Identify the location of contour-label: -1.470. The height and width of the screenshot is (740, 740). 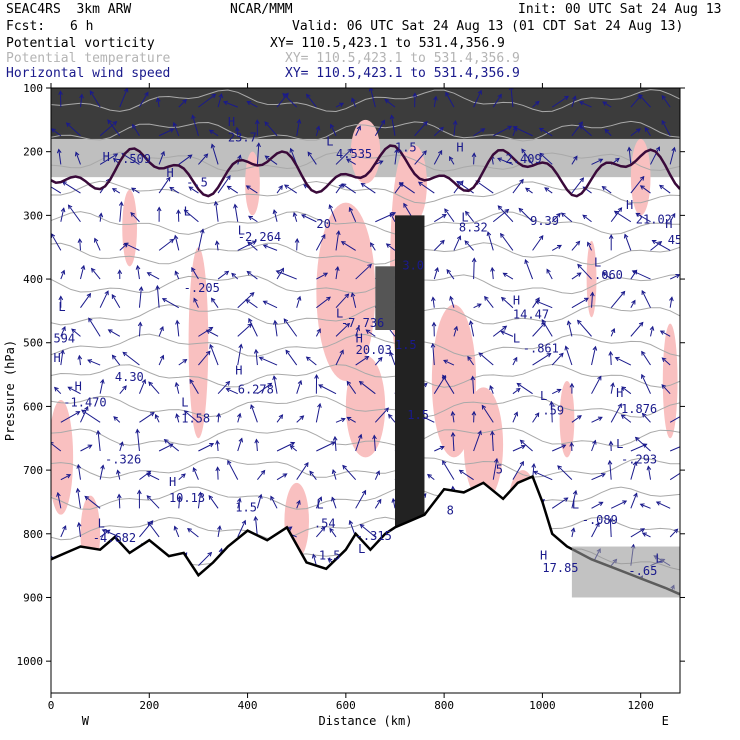
(84, 402).